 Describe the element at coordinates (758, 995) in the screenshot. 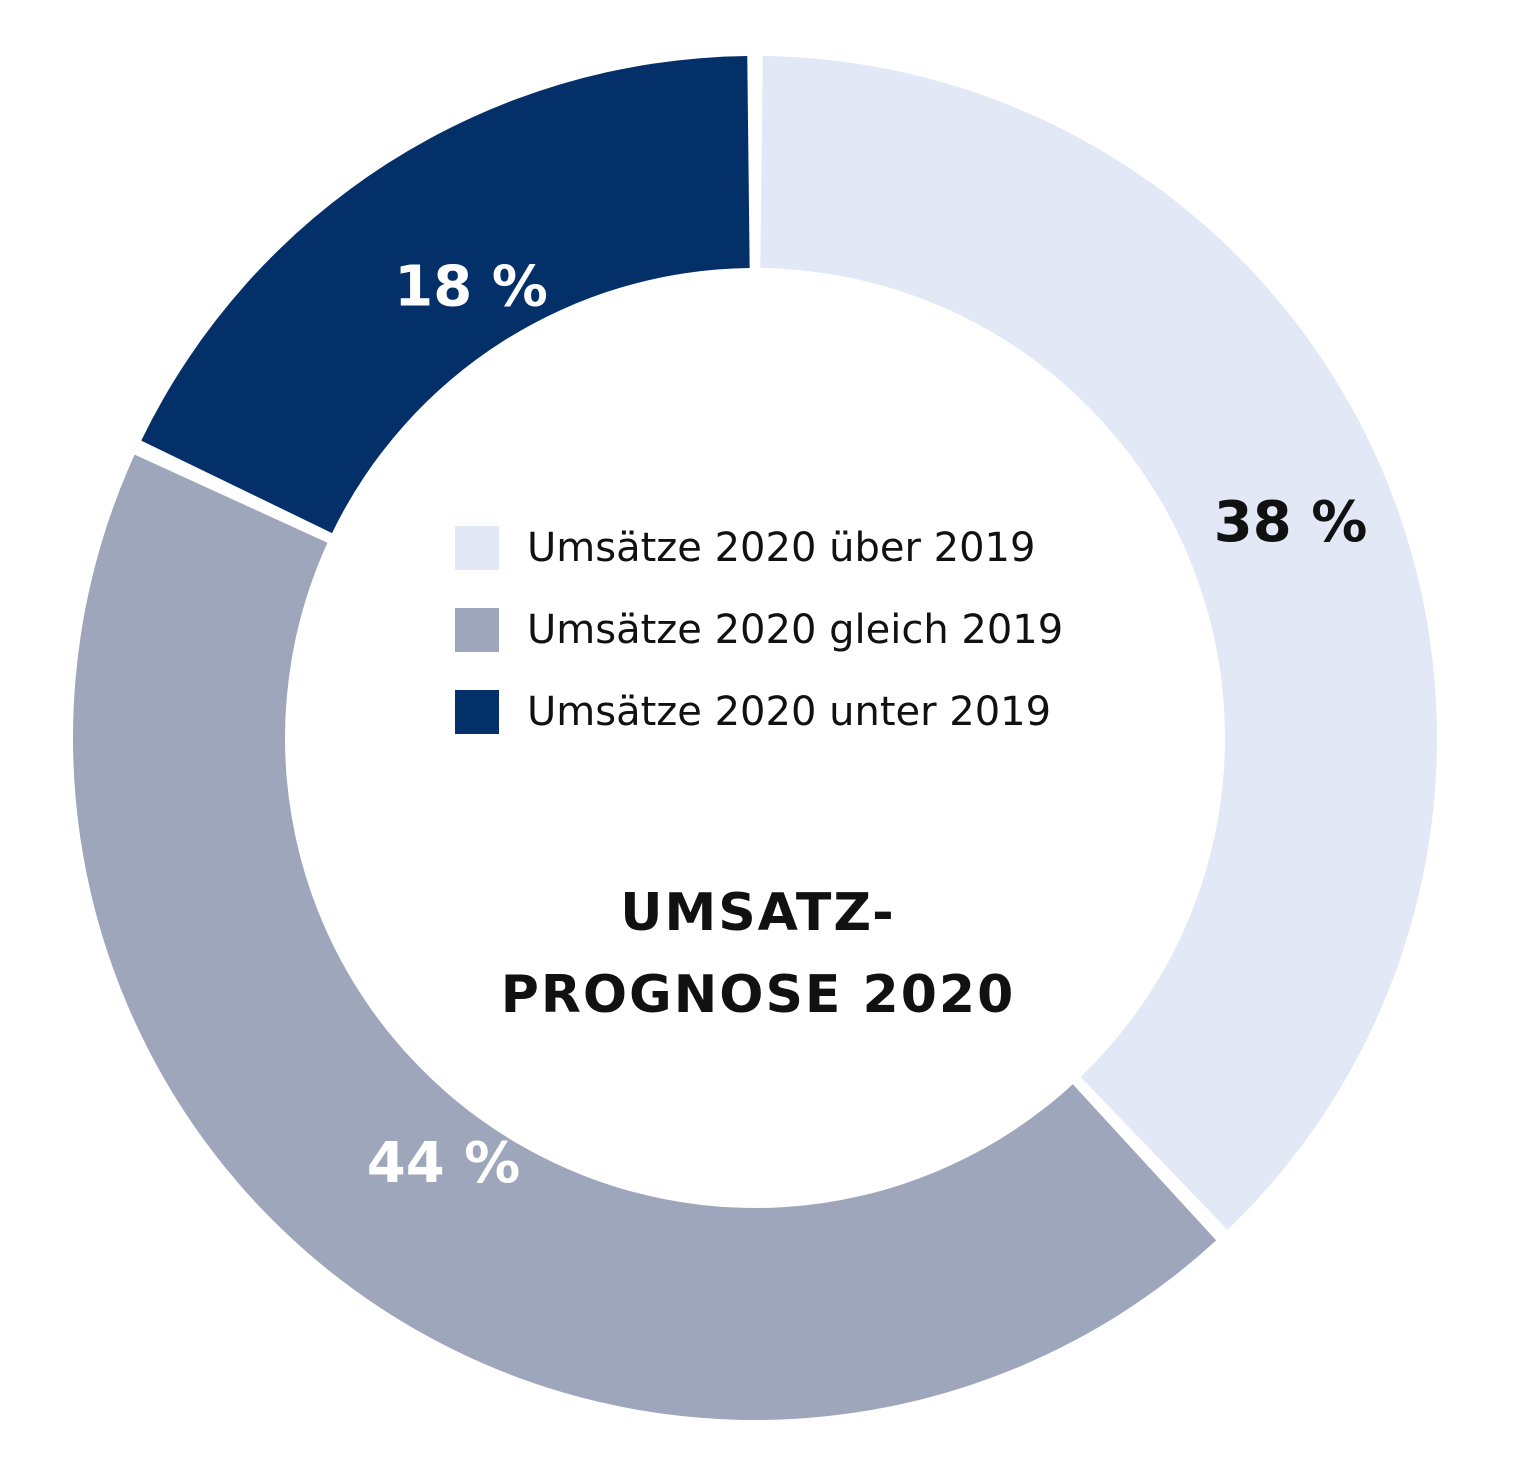

I see `center-title-line-2: PROGNOSE 2020` at that location.